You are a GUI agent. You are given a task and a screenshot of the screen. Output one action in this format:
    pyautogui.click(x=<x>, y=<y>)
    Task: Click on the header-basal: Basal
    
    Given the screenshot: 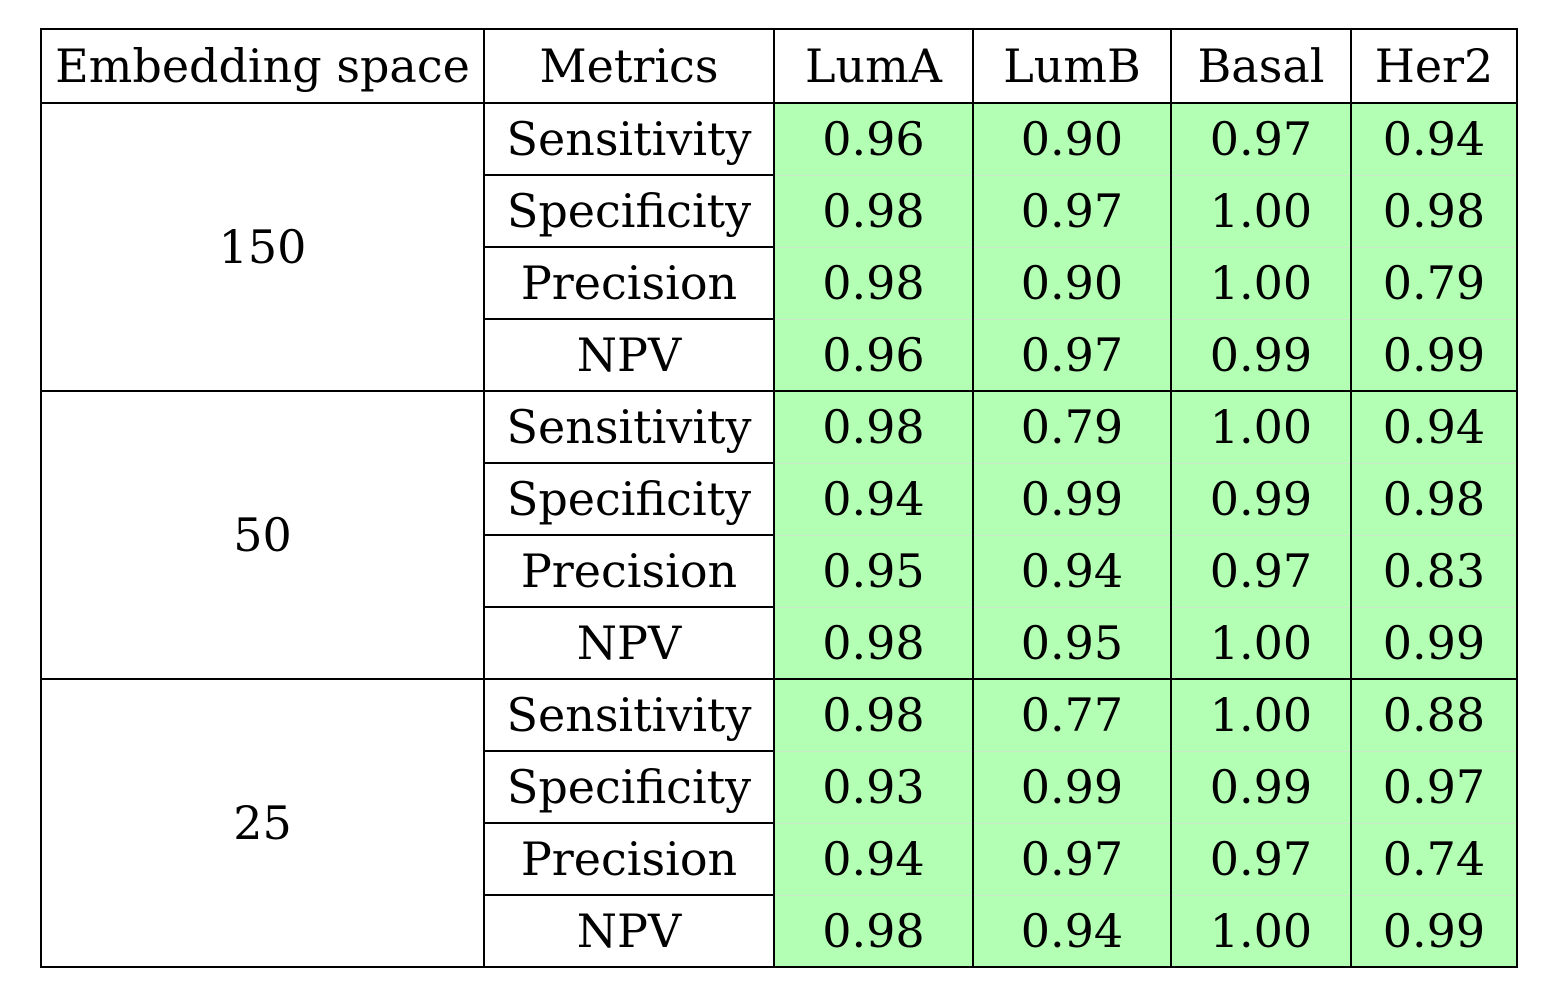 What is the action you would take?
    pyautogui.click(x=1261, y=66)
    